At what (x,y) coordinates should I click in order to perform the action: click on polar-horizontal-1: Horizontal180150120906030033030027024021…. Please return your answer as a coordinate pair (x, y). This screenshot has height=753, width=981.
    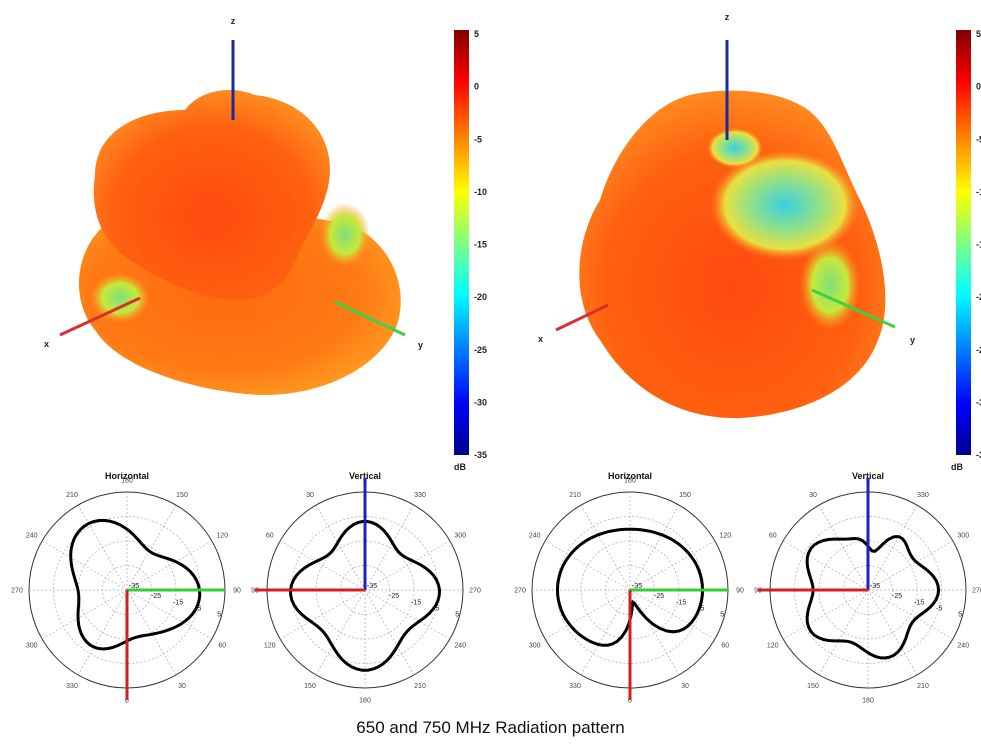
    Looking at the image, I should click on (126, 588).